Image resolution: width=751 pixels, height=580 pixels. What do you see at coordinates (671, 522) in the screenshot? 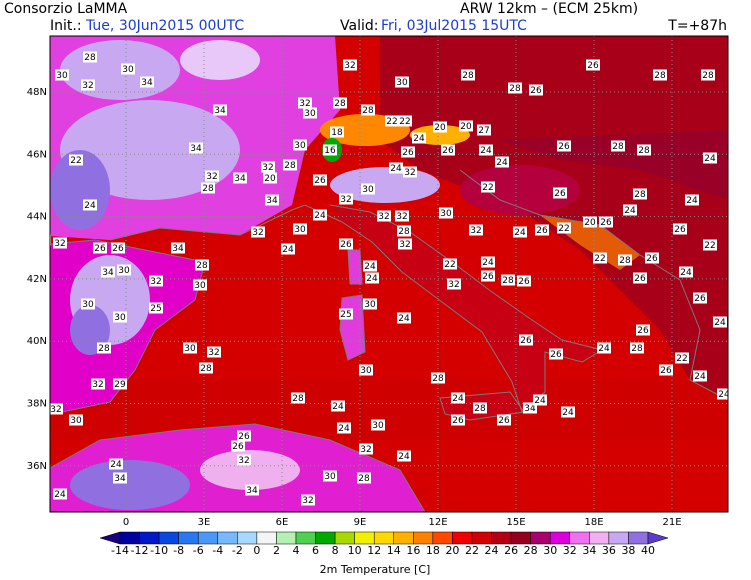
I see `lon-tick-label: 21E` at bounding box center [671, 522].